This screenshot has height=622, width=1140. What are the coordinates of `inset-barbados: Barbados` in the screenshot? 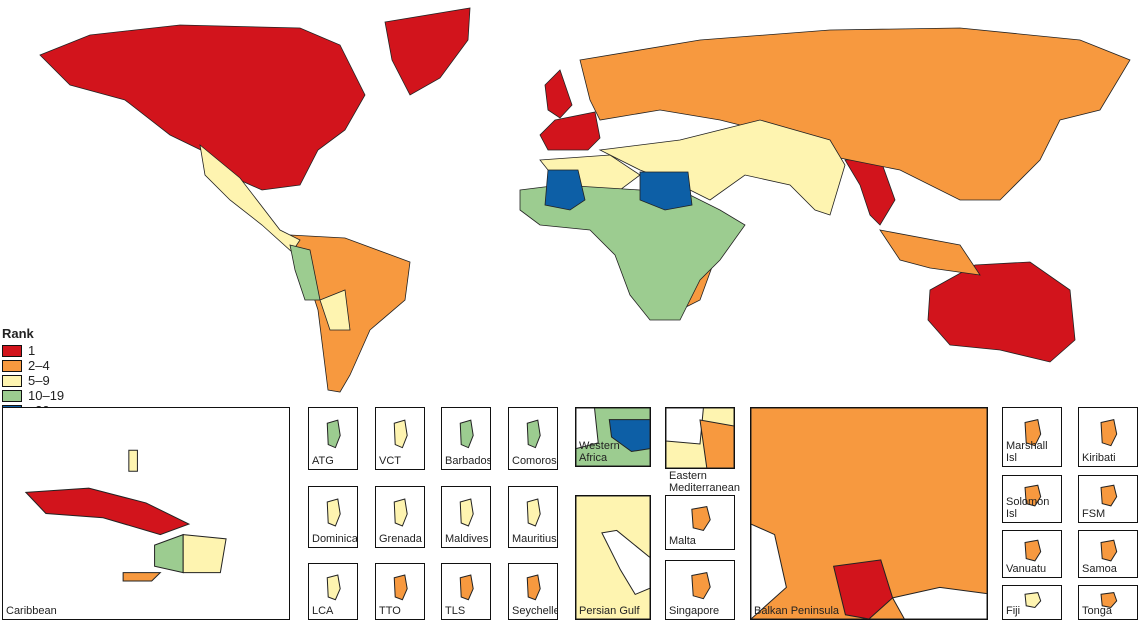 It's located at (466, 438).